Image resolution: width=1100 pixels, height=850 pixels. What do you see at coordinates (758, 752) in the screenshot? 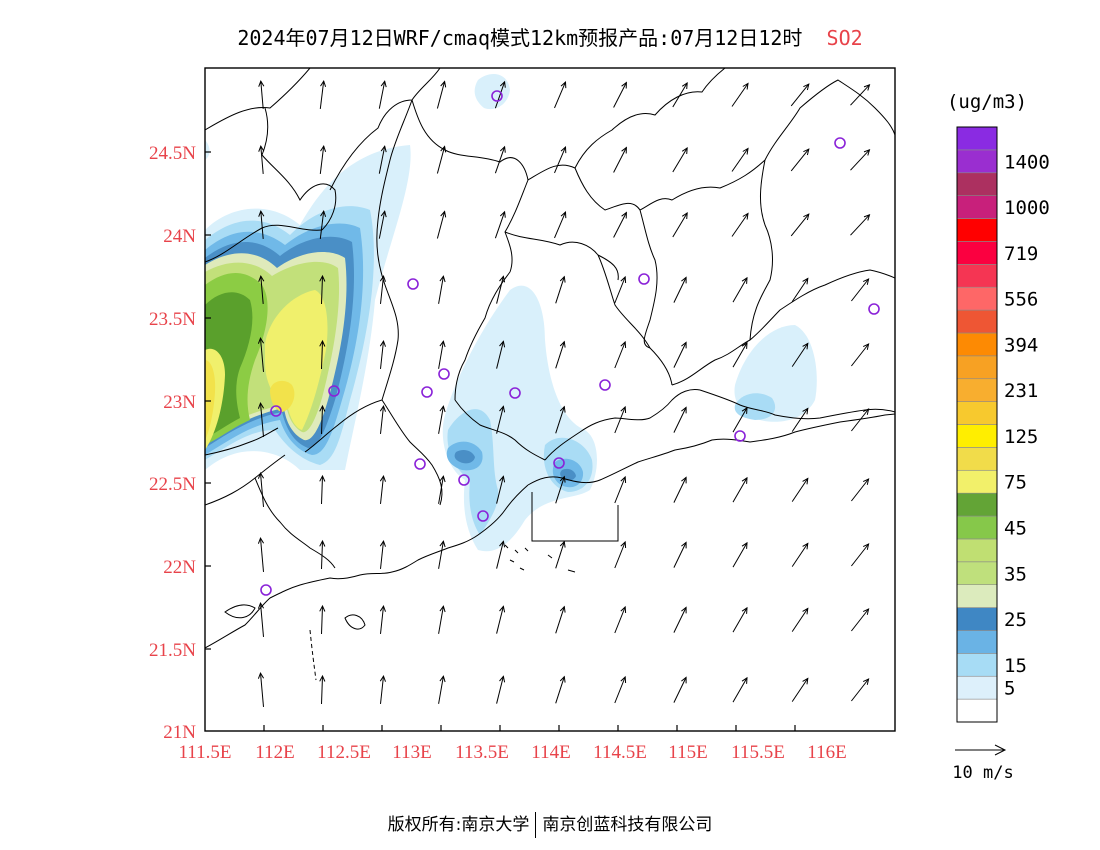
I see `lon-tick-label: 115.5E` at bounding box center [758, 752].